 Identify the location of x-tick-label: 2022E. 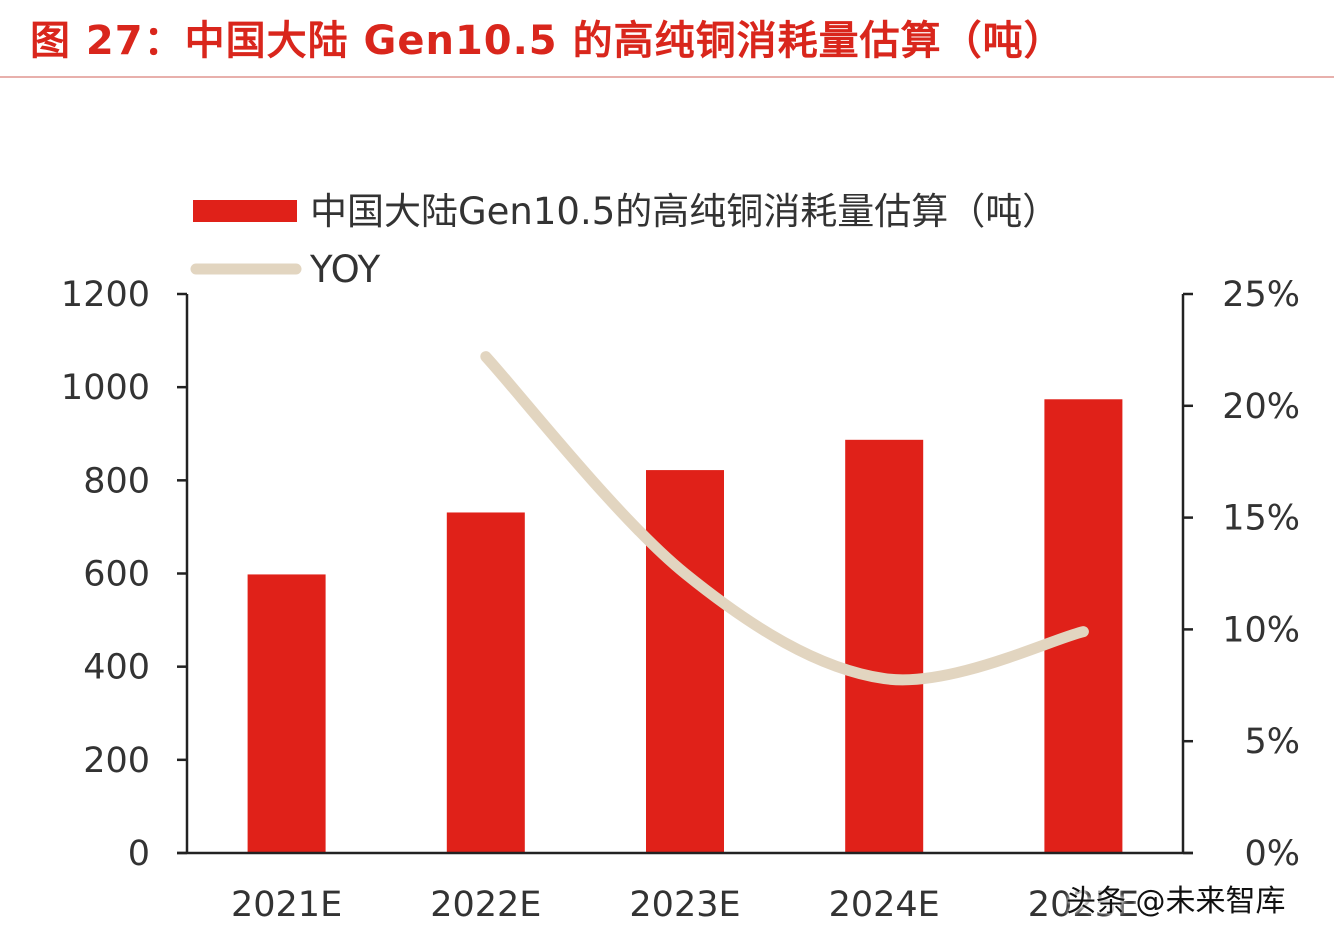
(485, 905).